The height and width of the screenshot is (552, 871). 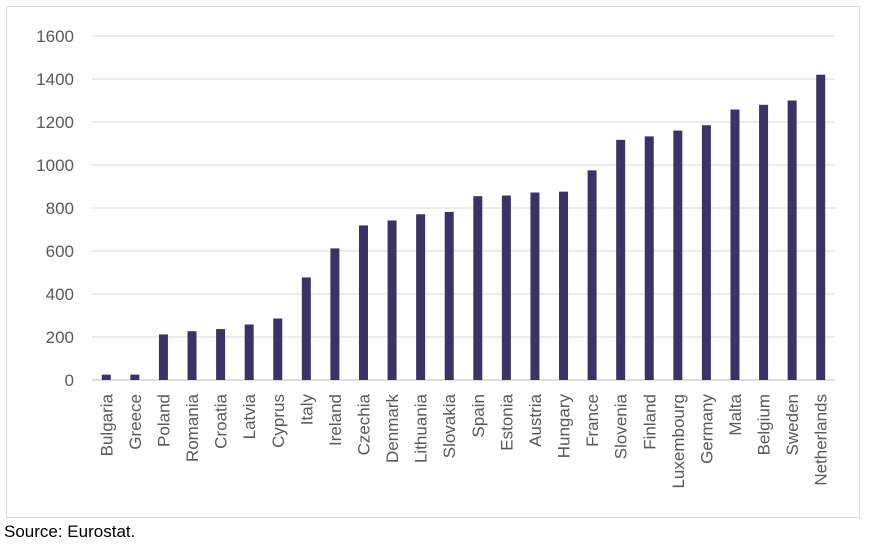 What do you see at coordinates (392, 300) in the screenshot?
I see `bar-denmark` at bounding box center [392, 300].